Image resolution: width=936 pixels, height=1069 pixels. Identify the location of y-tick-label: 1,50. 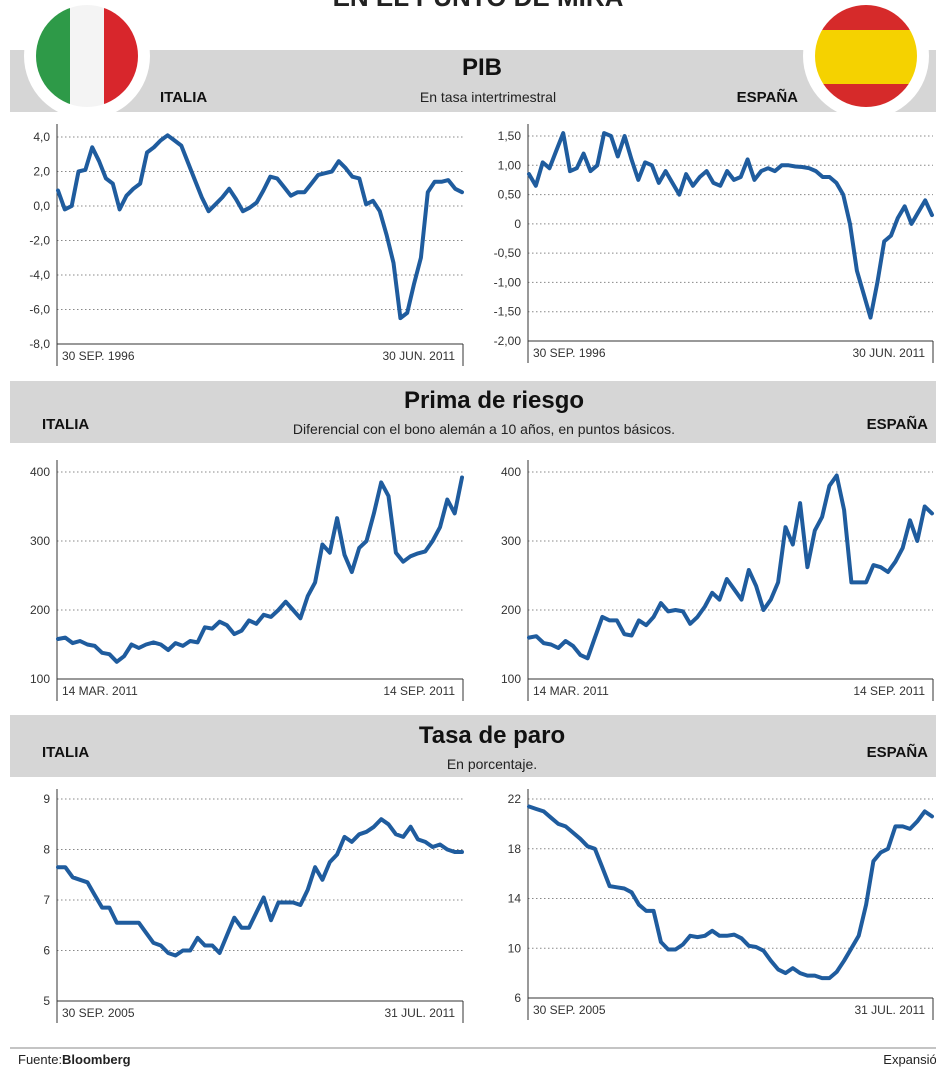
(510, 136).